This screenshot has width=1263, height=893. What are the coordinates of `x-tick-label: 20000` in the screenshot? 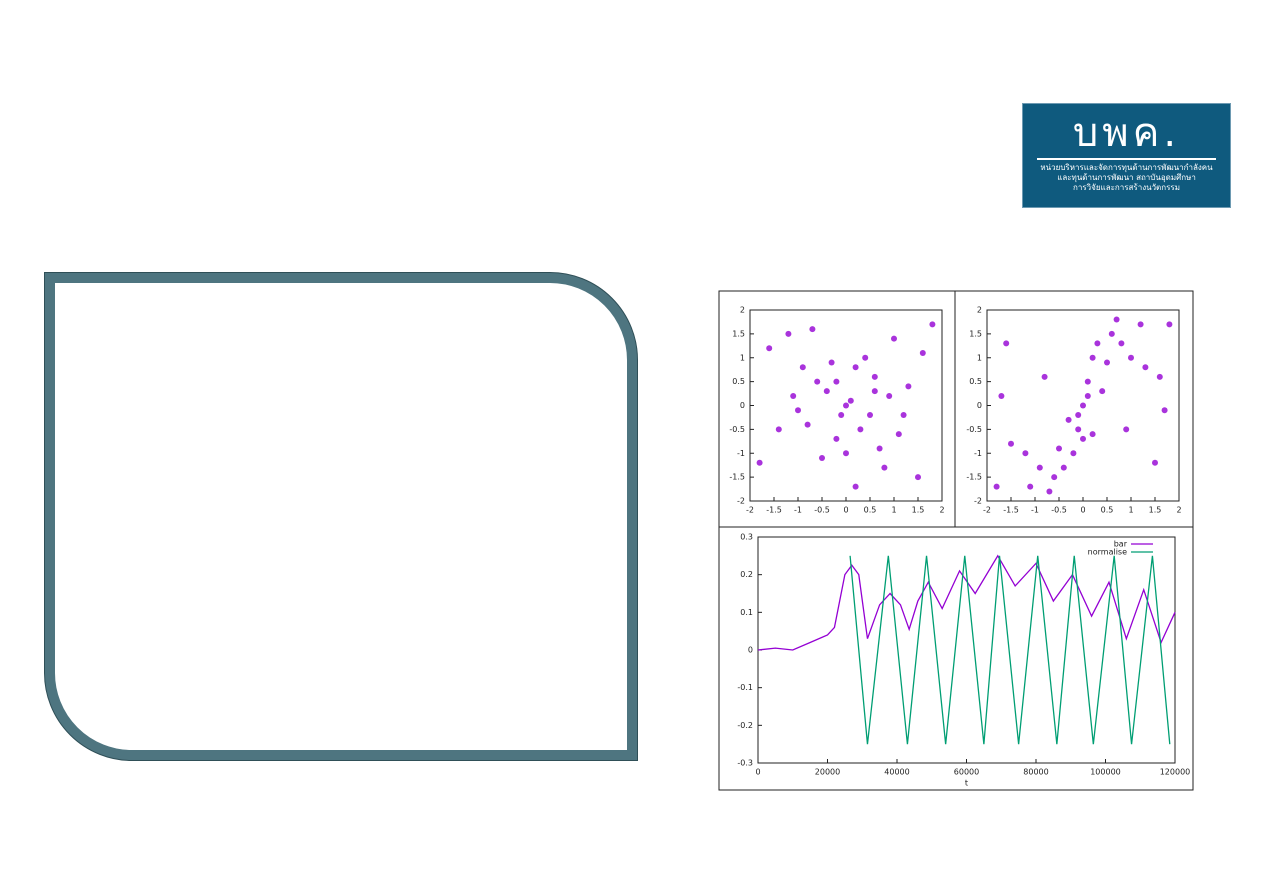 It's located at (827, 772).